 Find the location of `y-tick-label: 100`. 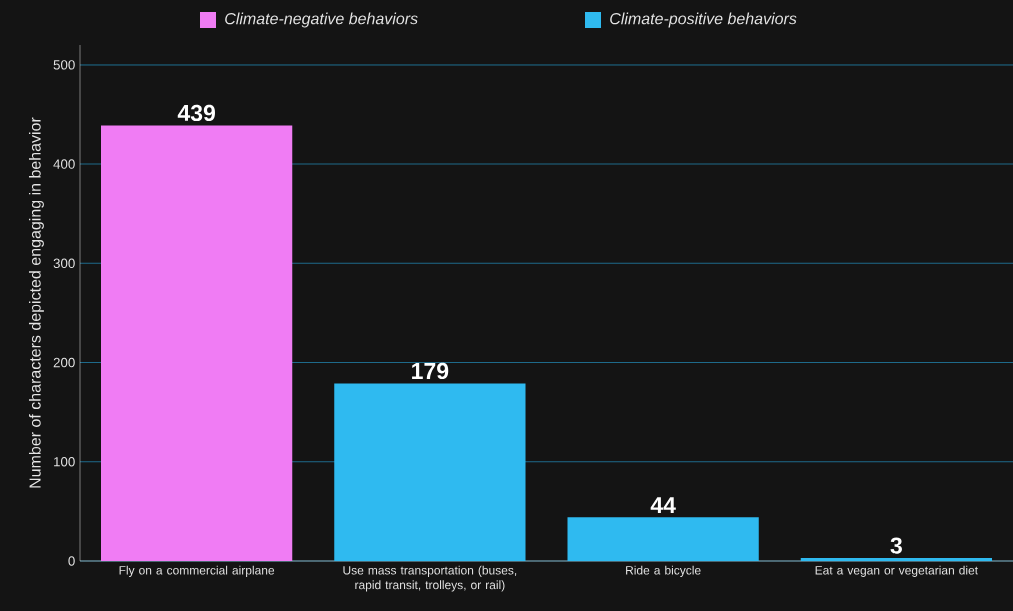

y-tick-label: 100 is located at coordinates (64, 462).